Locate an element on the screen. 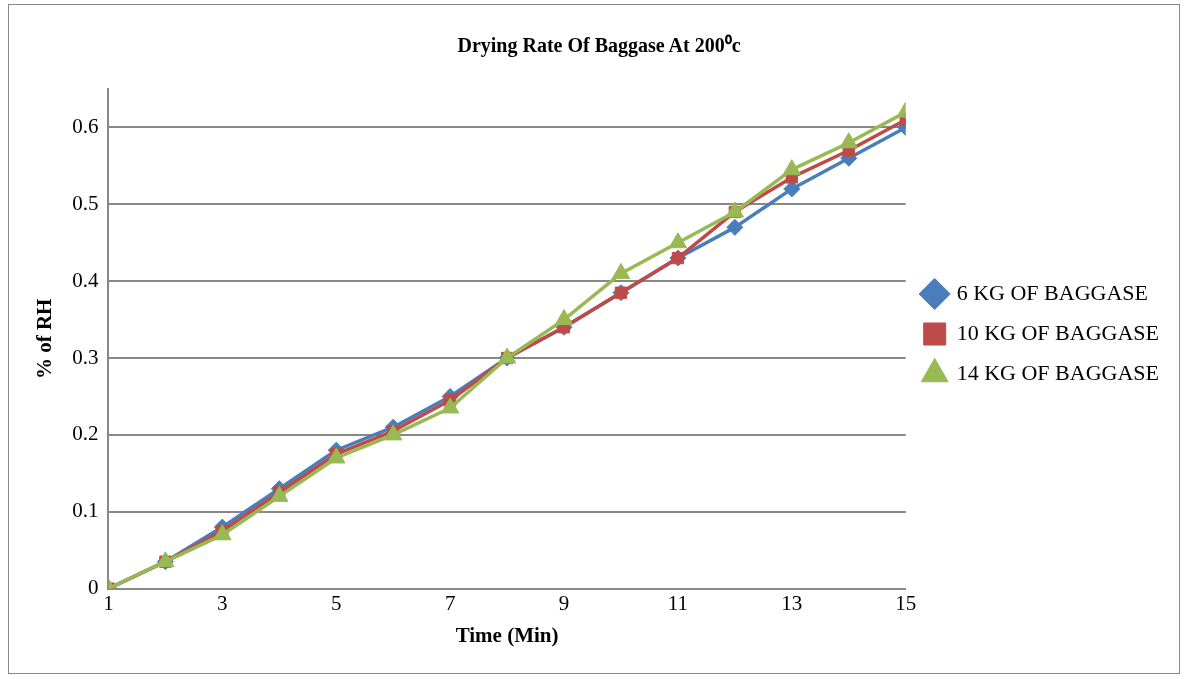 The width and height of the screenshot is (1187, 679). x-tick-label: 11 is located at coordinates (678, 602).